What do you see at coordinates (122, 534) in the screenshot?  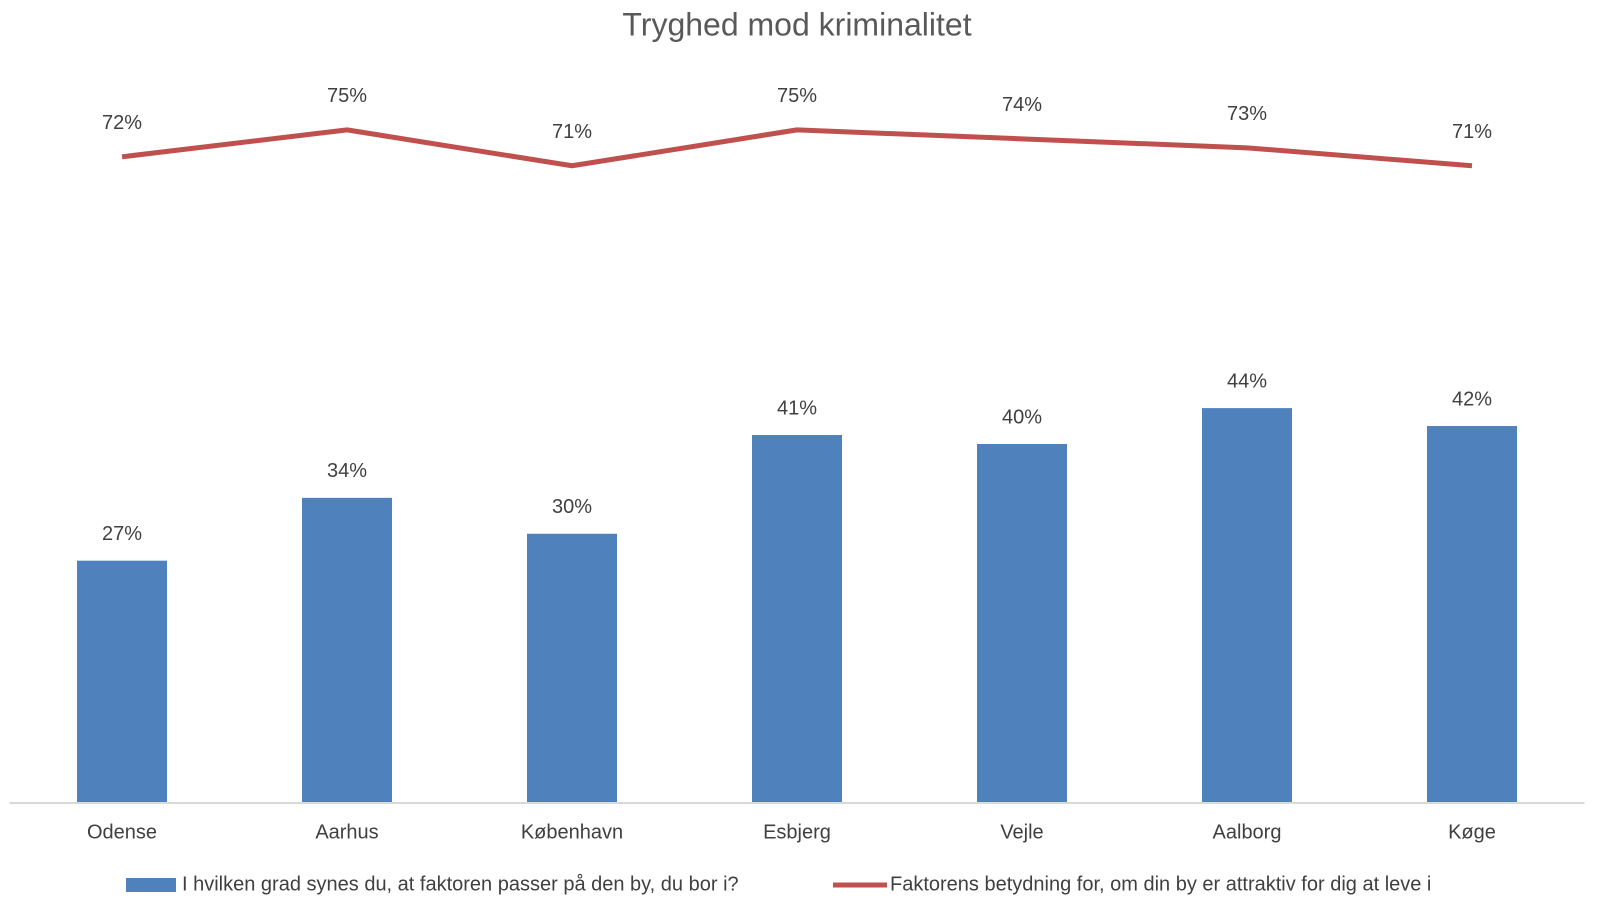 I see `data-label: 27%` at bounding box center [122, 534].